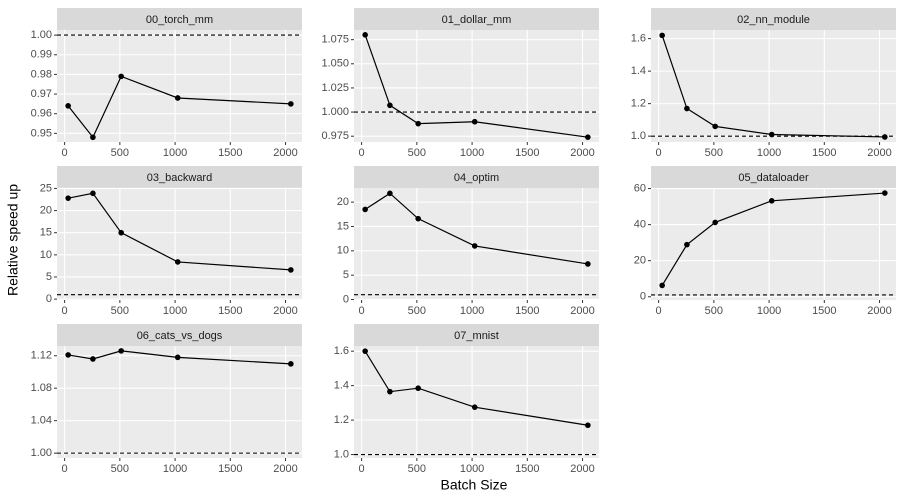 Image resolution: width=900 pixels, height=500 pixels. I want to click on y-tick-label: 1.6, so click(341, 351).